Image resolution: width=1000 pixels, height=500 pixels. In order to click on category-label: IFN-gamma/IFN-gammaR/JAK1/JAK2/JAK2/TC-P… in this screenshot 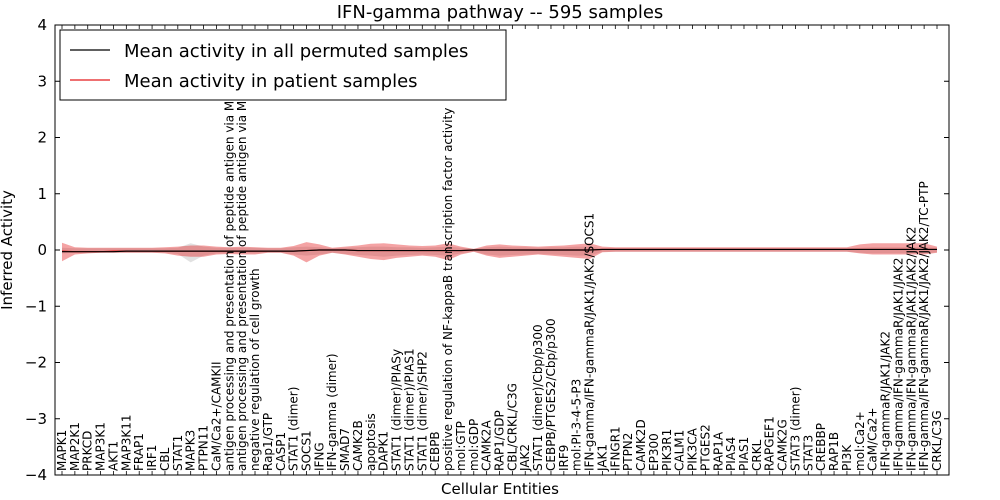, I will do `click(924, 326)`.